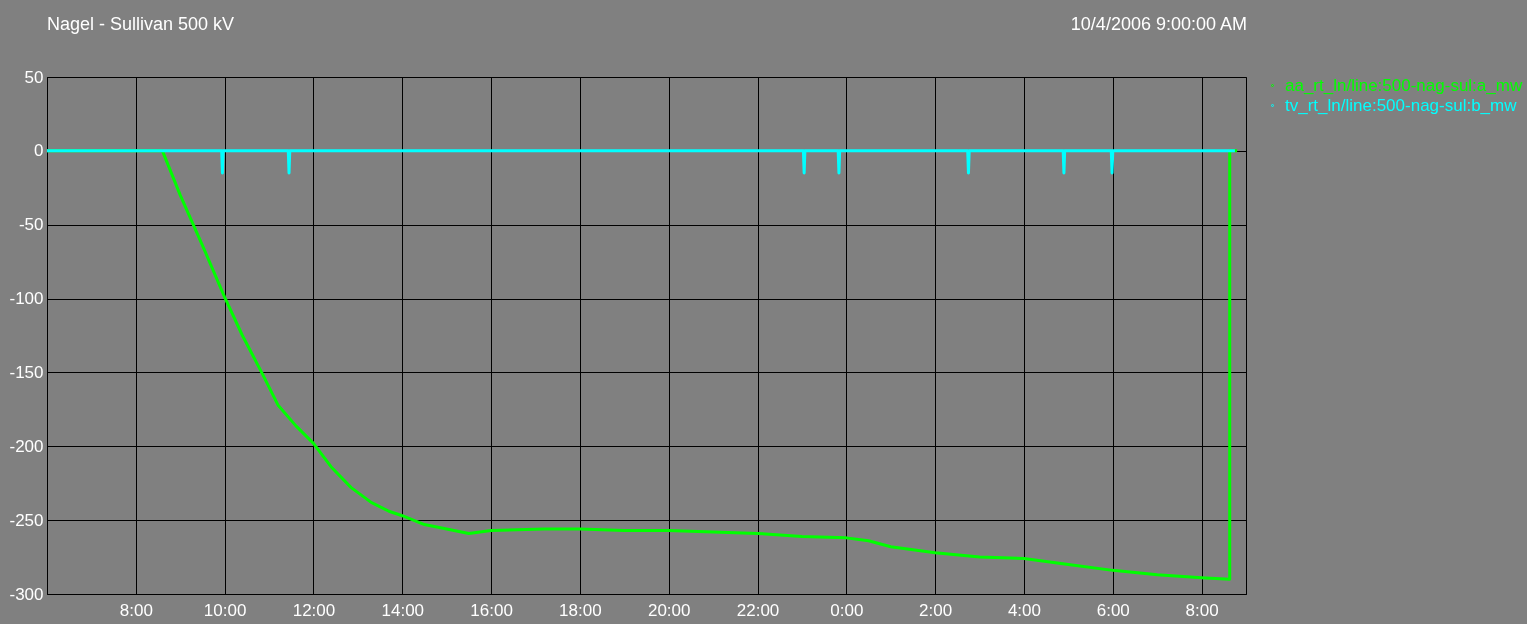 The image size is (1537, 634). I want to click on legend-label: aa_rt_ln/line:500-nag-sul:a_mw, so click(1404, 85).